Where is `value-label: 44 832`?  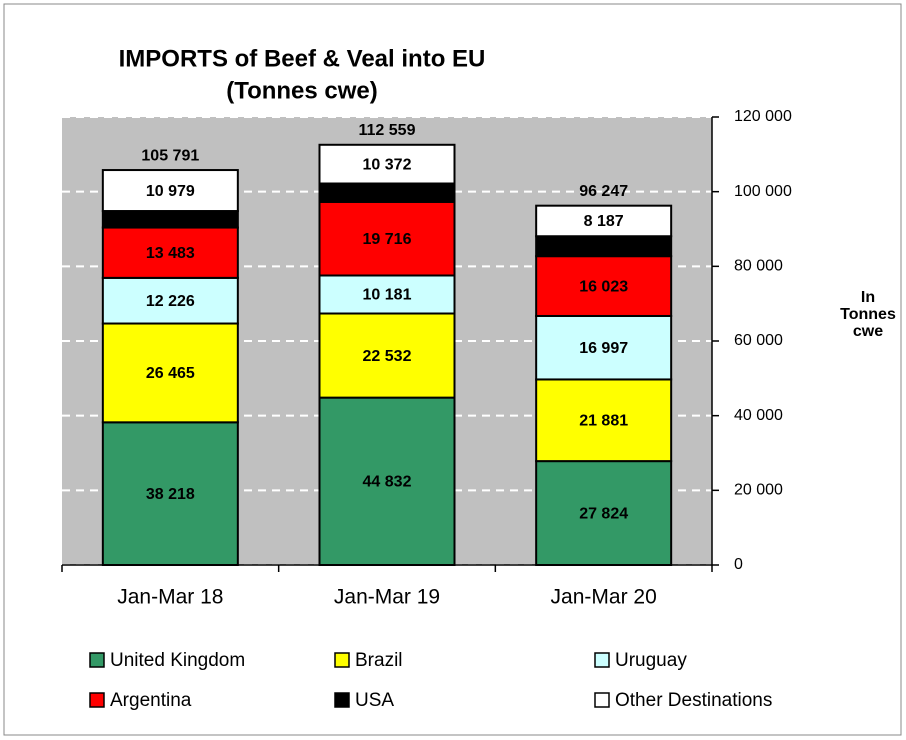 value-label: 44 832 is located at coordinates (387, 482).